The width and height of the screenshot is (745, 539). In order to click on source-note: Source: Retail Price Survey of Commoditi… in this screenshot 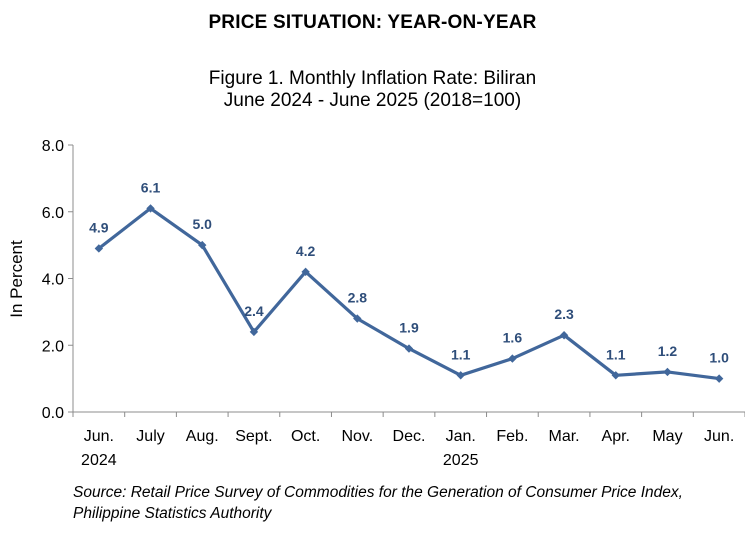, I will do `click(378, 503)`.